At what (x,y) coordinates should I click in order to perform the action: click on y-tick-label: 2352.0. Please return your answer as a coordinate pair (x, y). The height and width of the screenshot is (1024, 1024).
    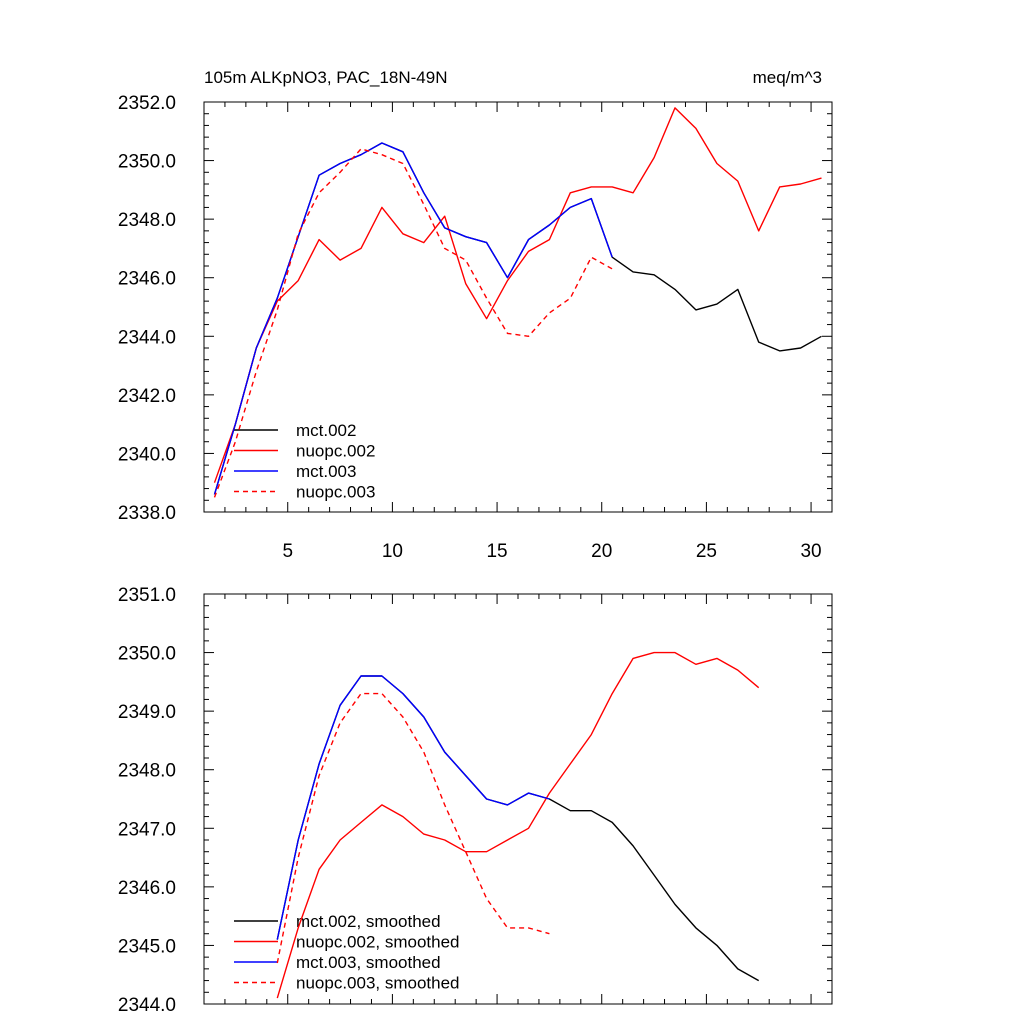
    Looking at the image, I should click on (147, 103).